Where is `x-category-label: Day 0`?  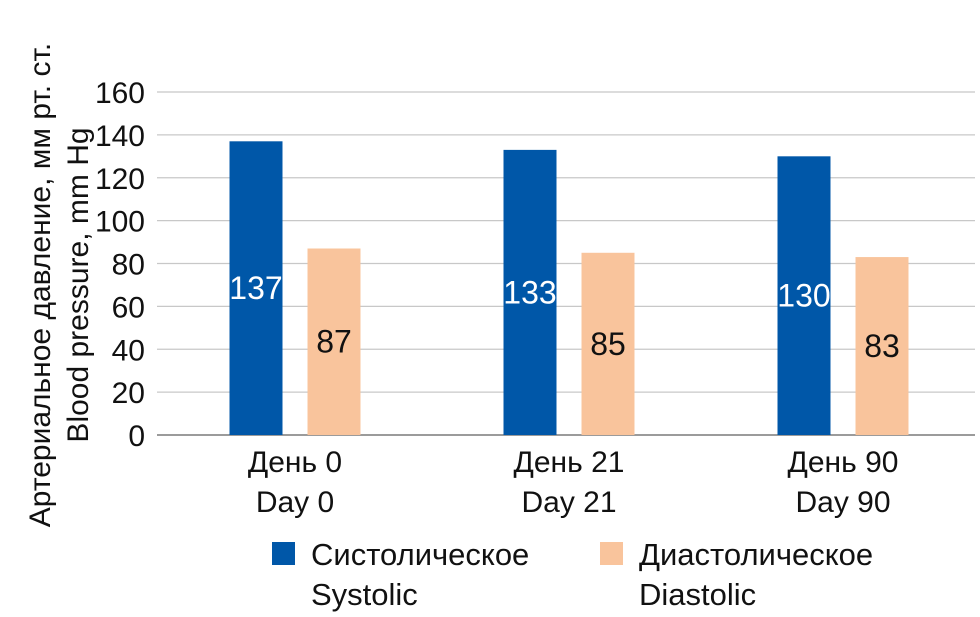
x-category-label: Day 0 is located at coordinates (295, 502).